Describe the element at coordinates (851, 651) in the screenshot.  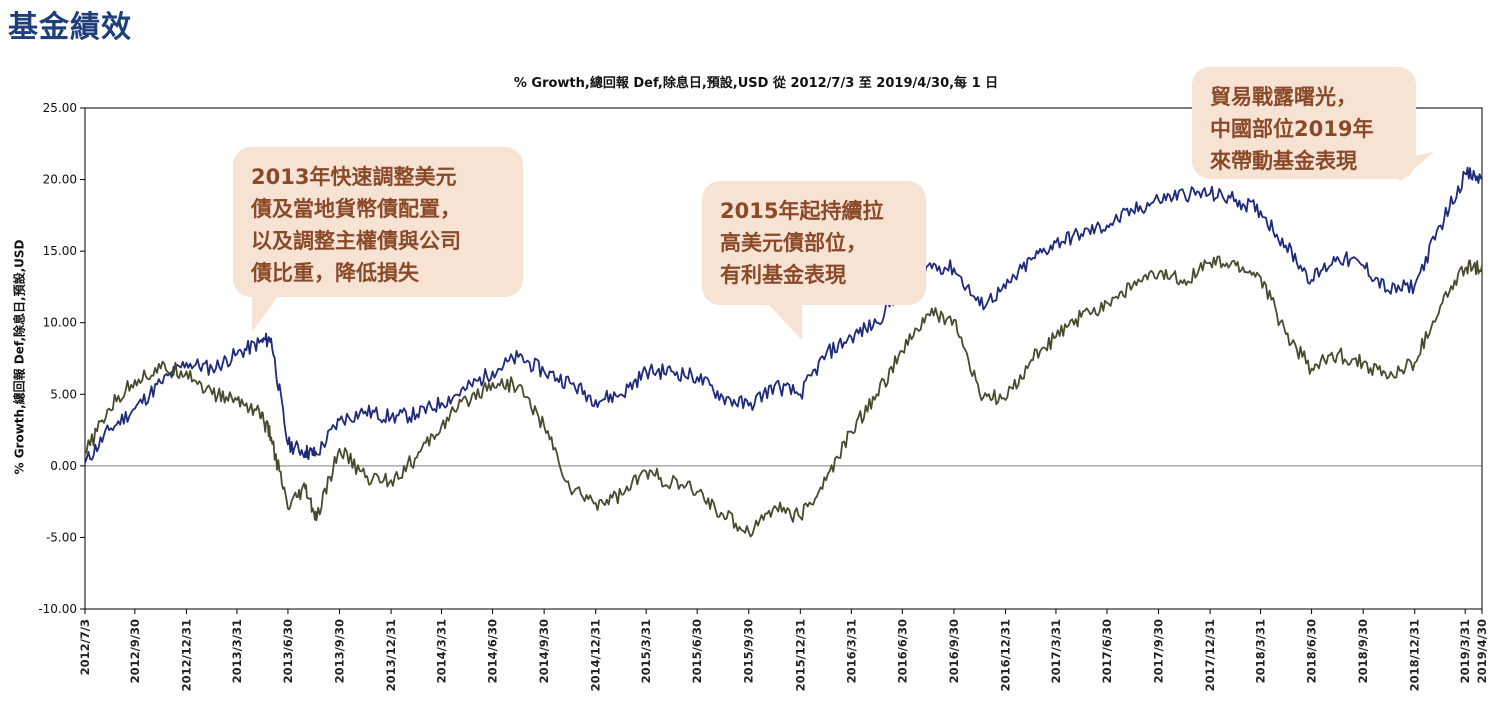
I see `x-tick-label: 2016/3/31` at that location.